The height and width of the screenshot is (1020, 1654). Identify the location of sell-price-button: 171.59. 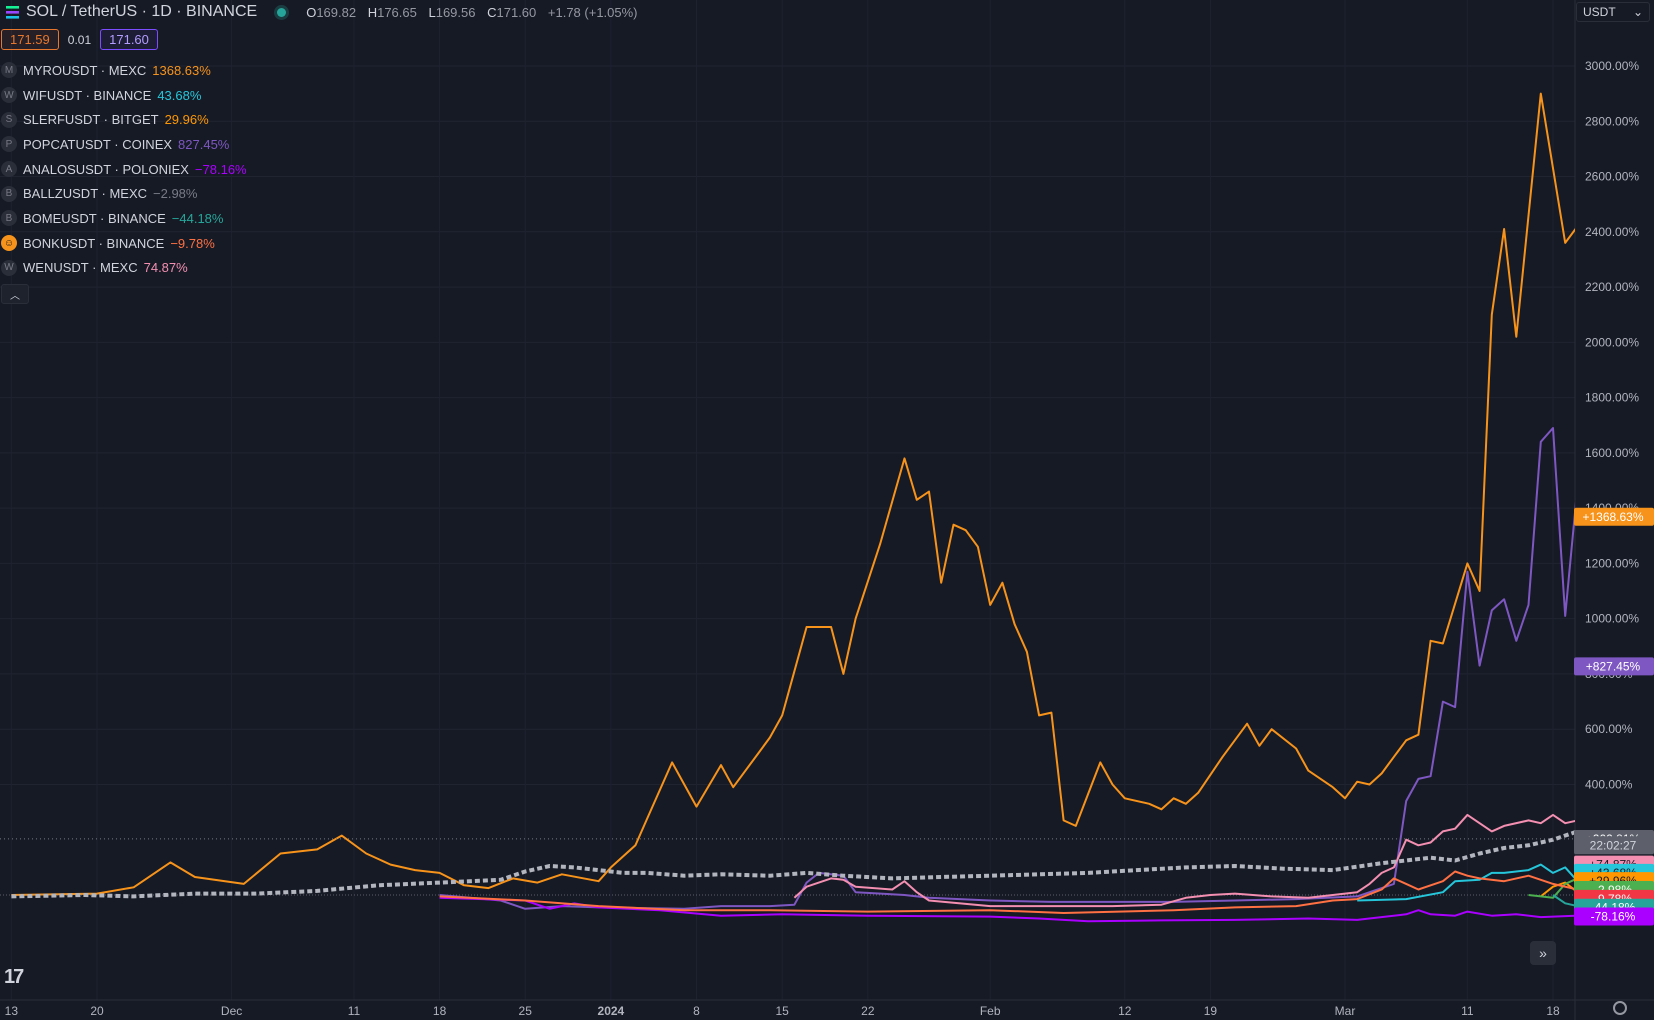
(30, 39).